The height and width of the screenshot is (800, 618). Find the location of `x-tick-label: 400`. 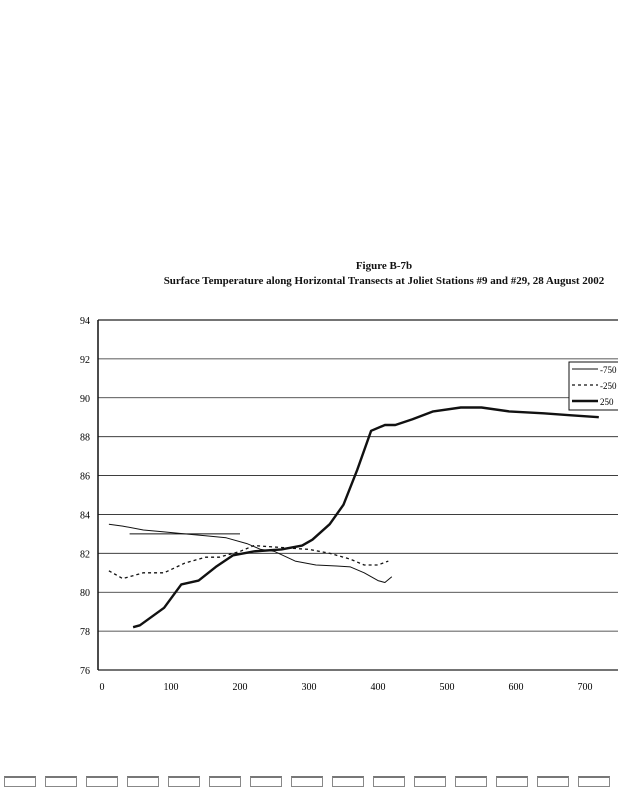

x-tick-label: 400 is located at coordinates (378, 687).